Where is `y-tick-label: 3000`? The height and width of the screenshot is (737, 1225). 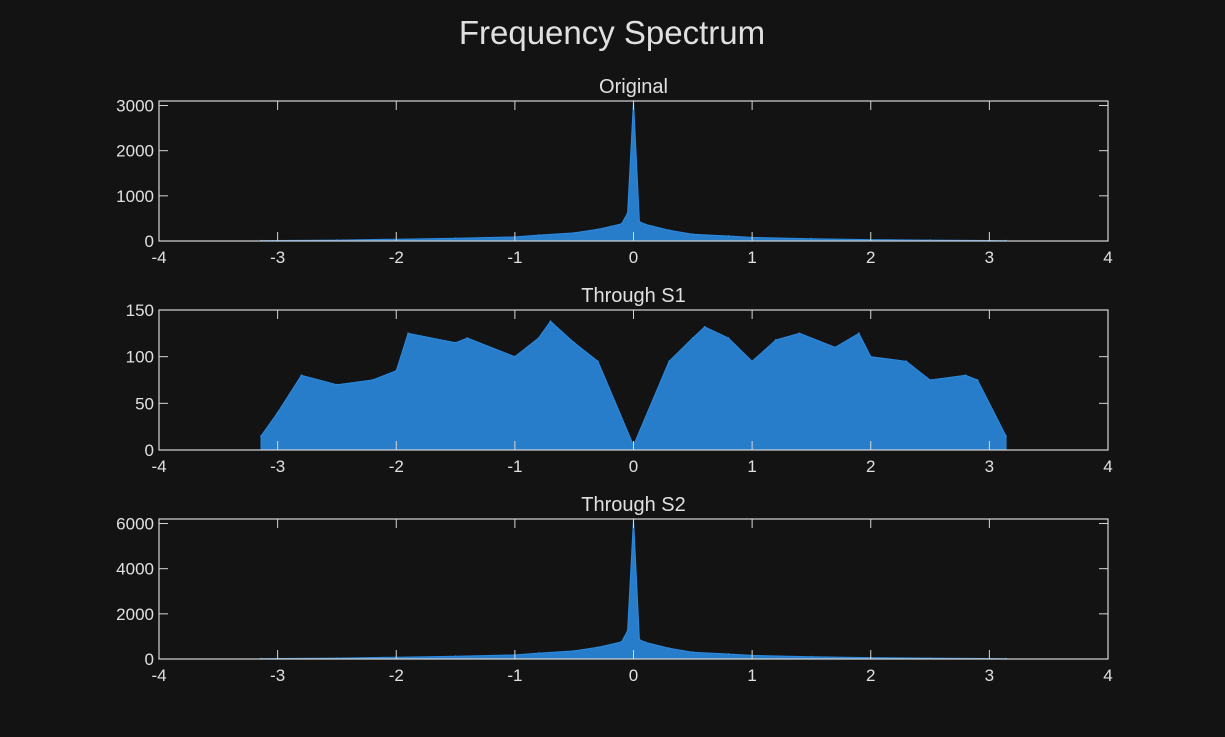 y-tick-label: 3000 is located at coordinates (135, 106).